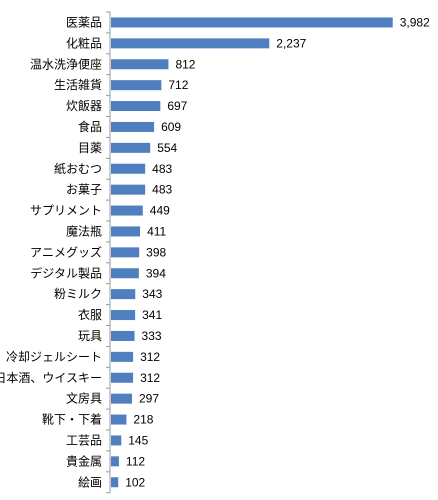 The width and height of the screenshot is (438, 500). What do you see at coordinates (177, 106) in the screenshot?
I see `data-label: 697` at bounding box center [177, 106].